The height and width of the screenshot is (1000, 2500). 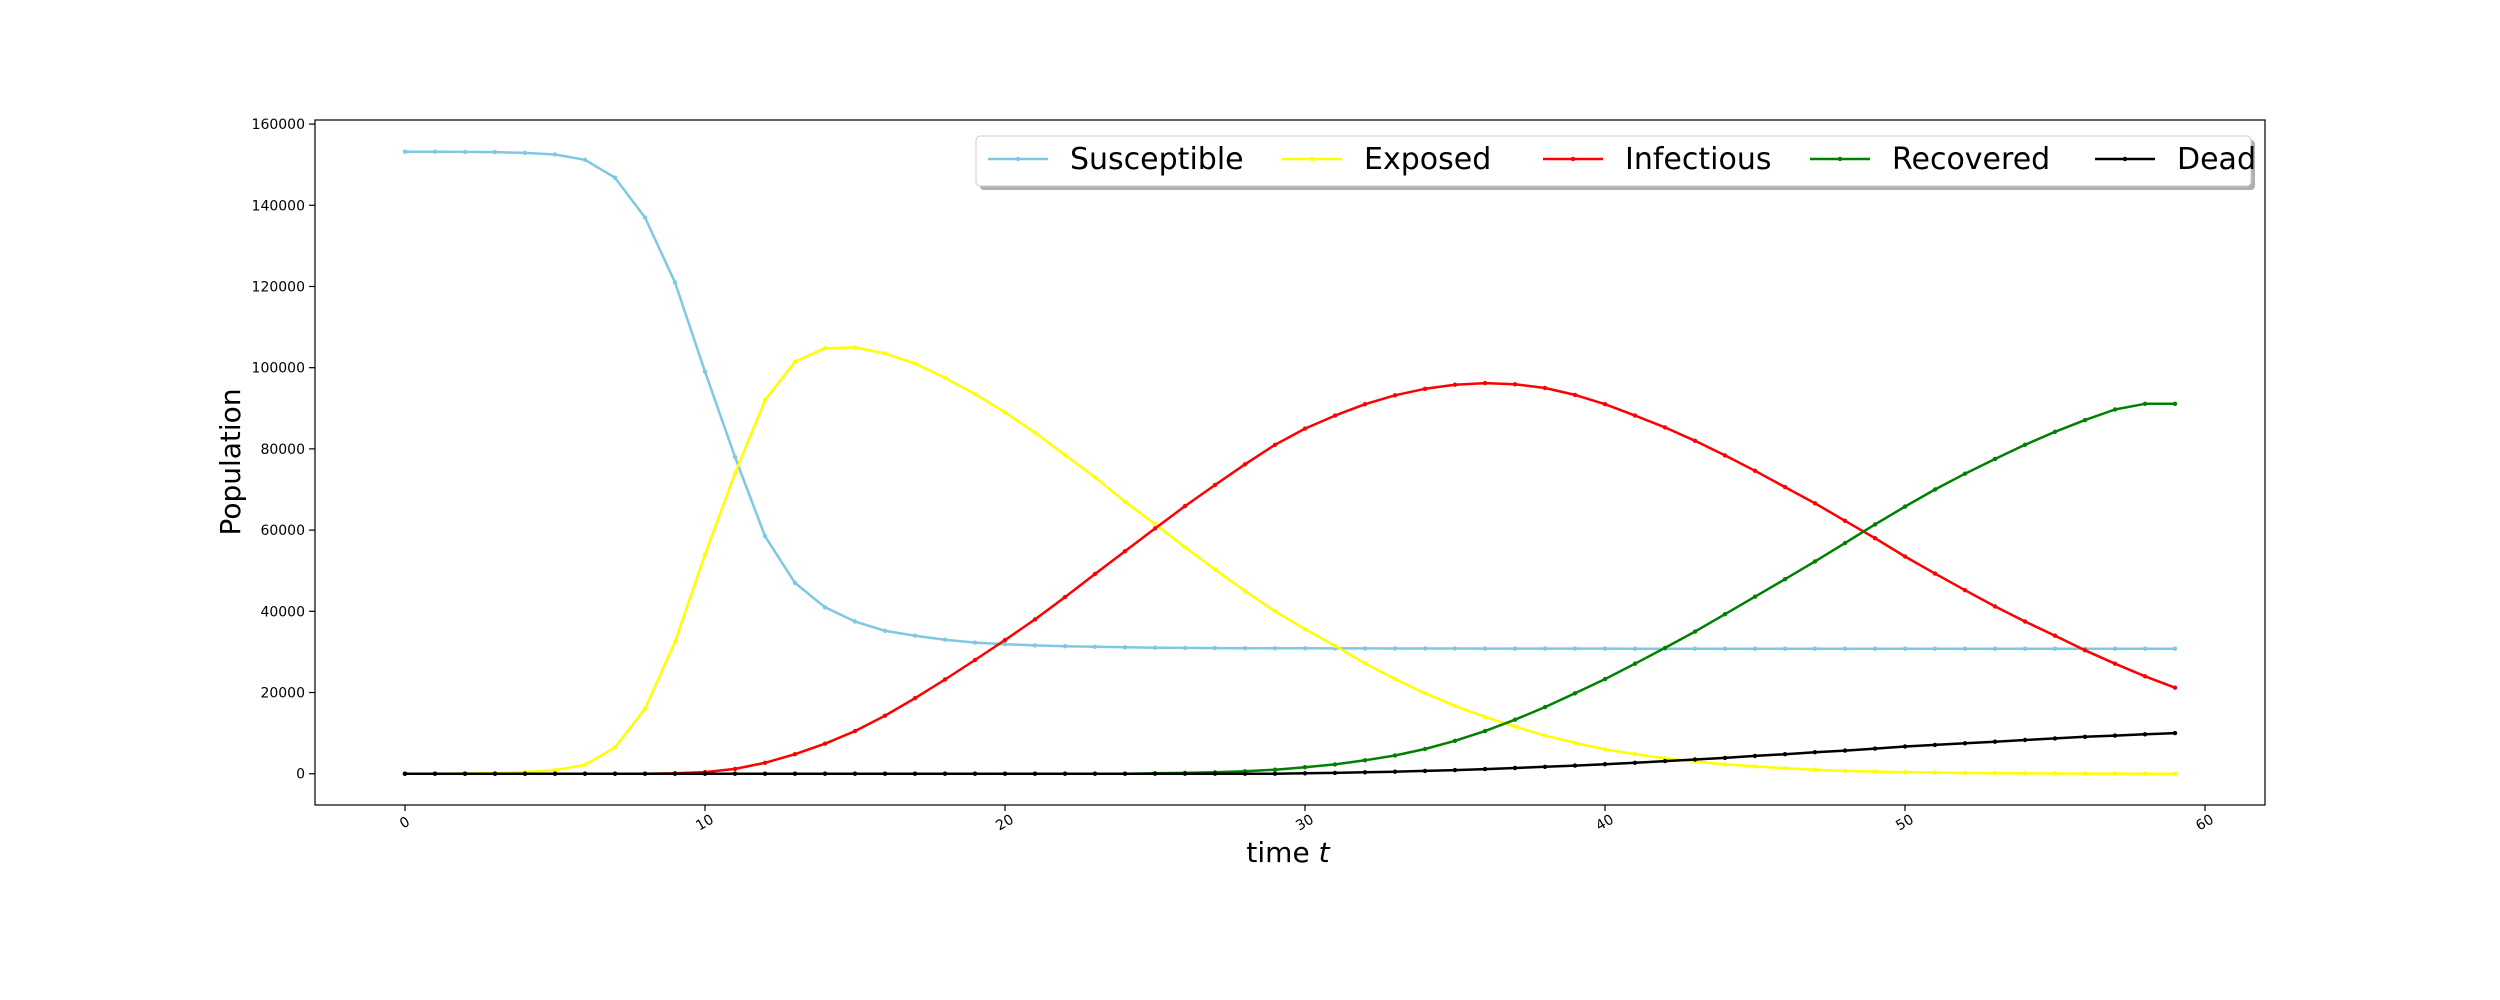 I want to click on x-tick-label: 60, so click(x=2204, y=823).